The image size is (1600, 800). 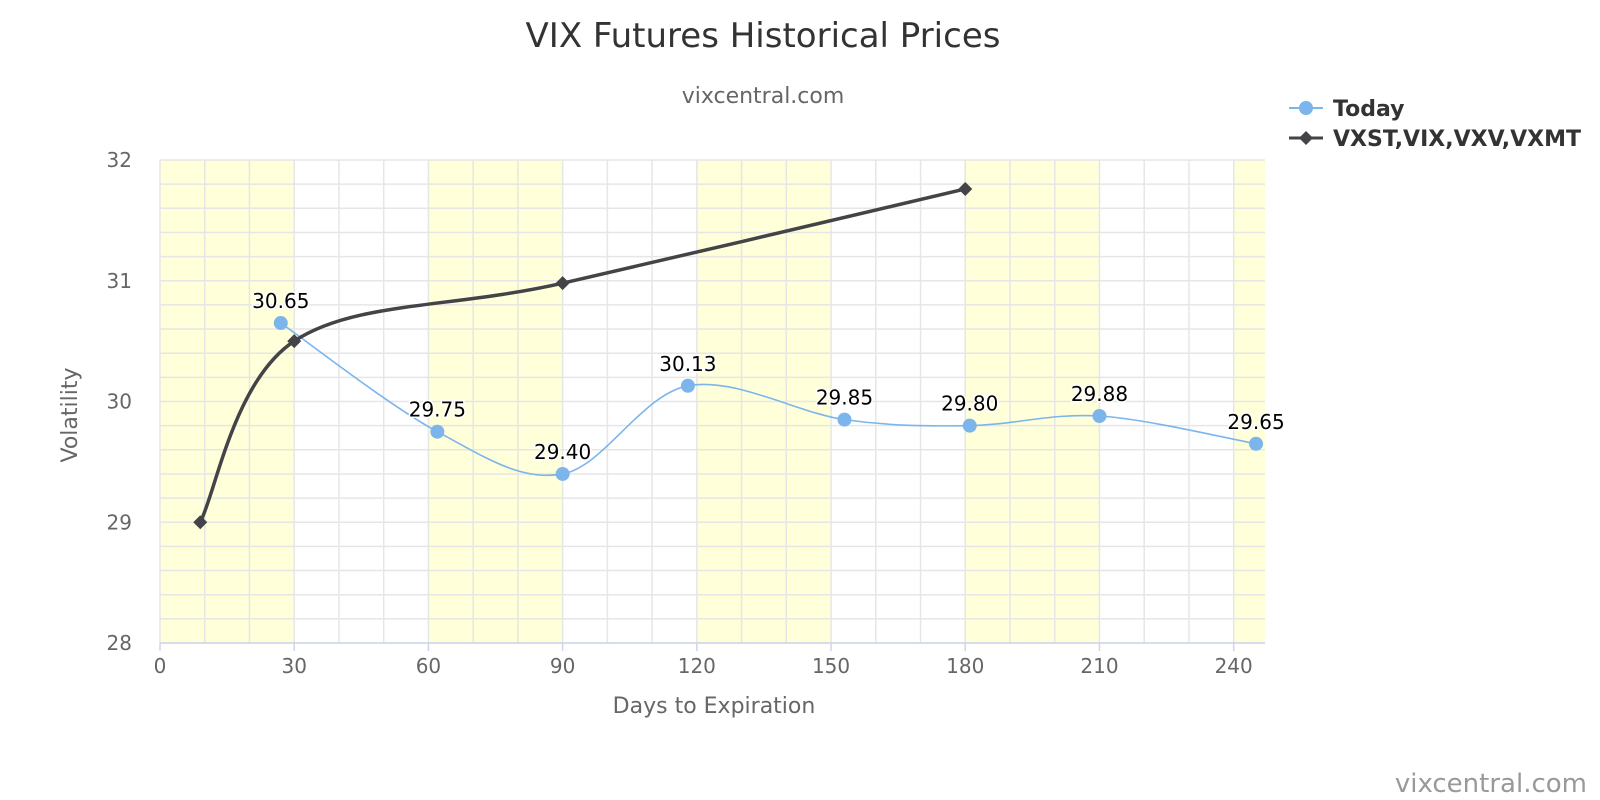 What do you see at coordinates (714, 706) in the screenshot?
I see `x-axis-title: Days to Expiration` at bounding box center [714, 706].